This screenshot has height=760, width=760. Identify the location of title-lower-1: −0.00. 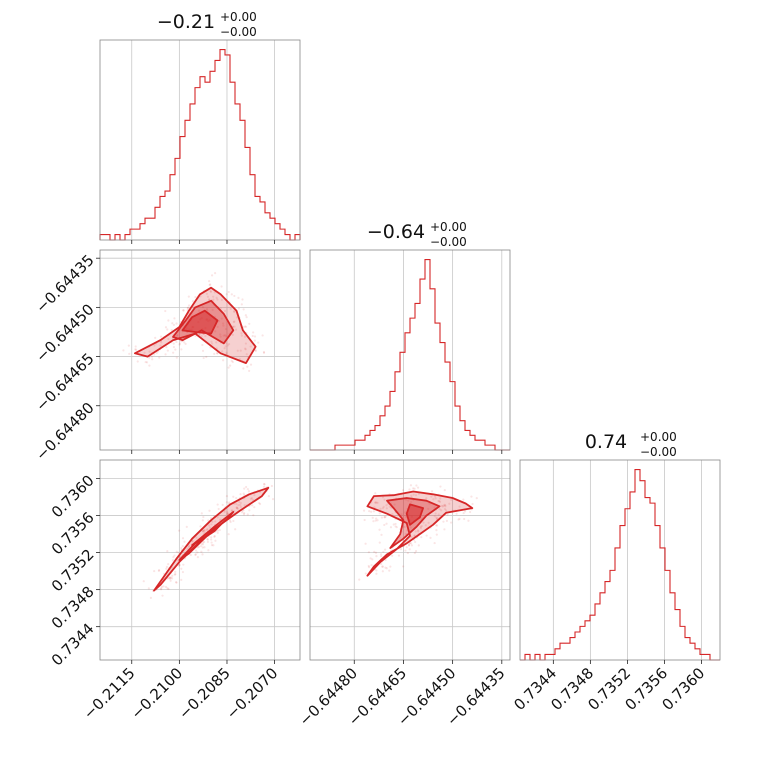
(448, 242).